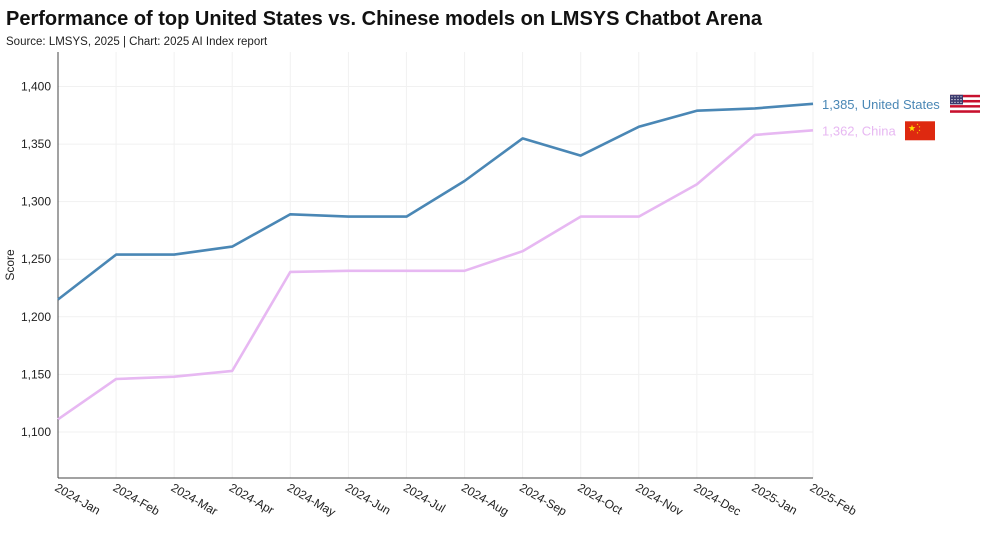 Image resolution: width=993 pixels, height=552 pixels. Describe the element at coordinates (36, 202) in the screenshot. I see `y-tick-label: 1,300` at that location.